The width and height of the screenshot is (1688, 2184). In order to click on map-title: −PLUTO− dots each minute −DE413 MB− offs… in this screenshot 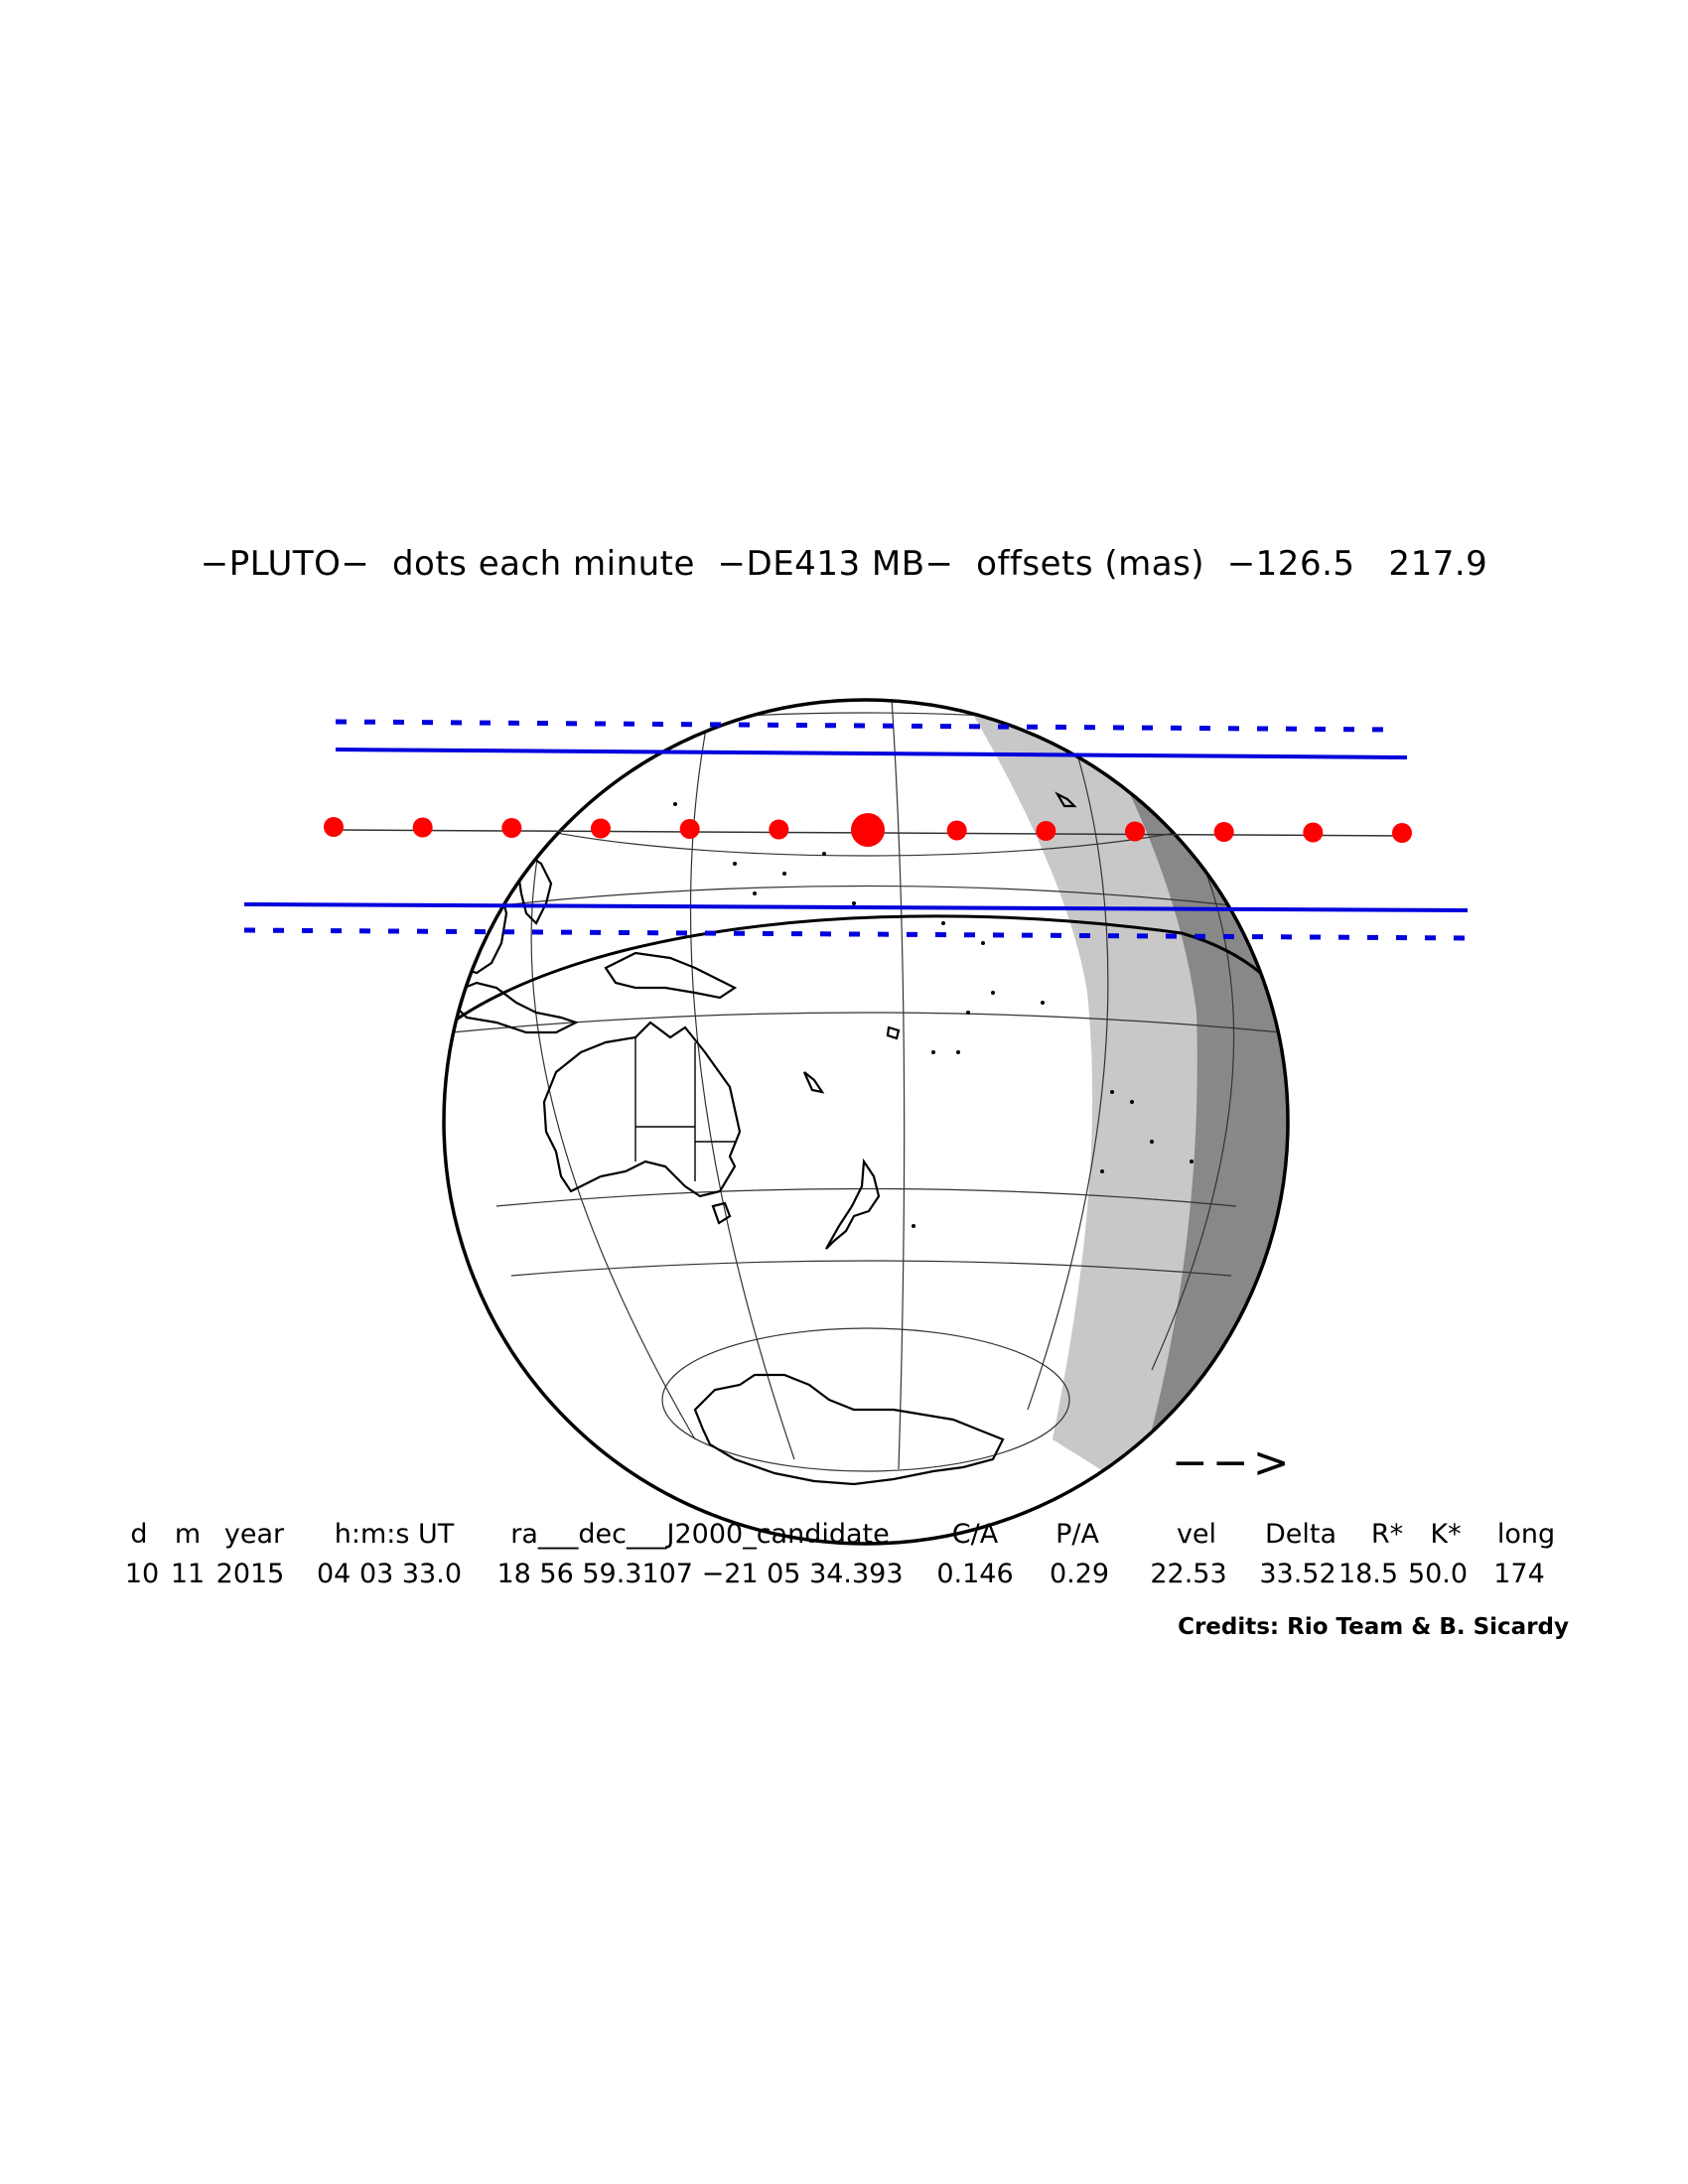, I will do `click(844, 564)`.